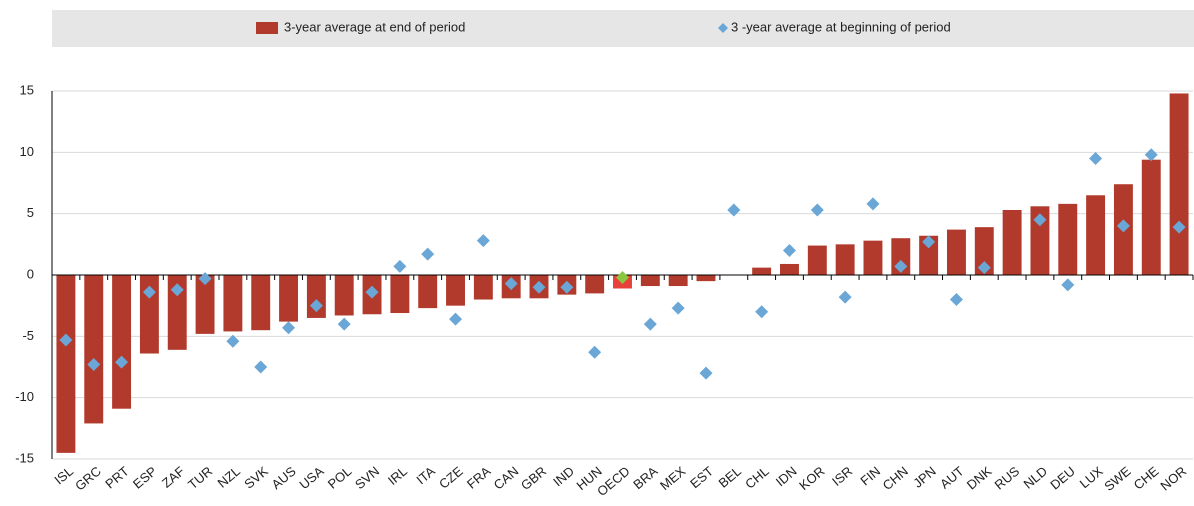  Describe the element at coordinates (145, 477) in the screenshot. I see `x-tick-label: ESP` at that location.